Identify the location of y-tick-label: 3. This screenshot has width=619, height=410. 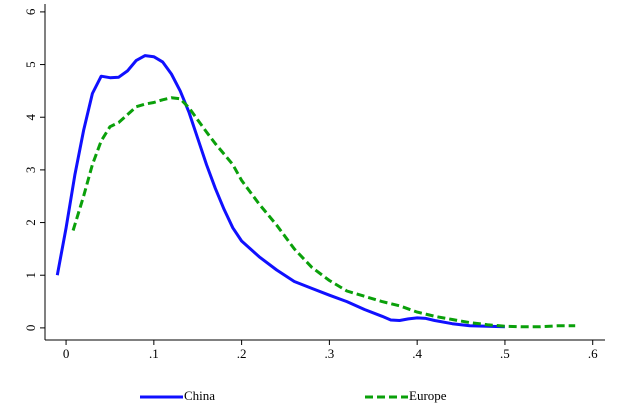
(30, 170).